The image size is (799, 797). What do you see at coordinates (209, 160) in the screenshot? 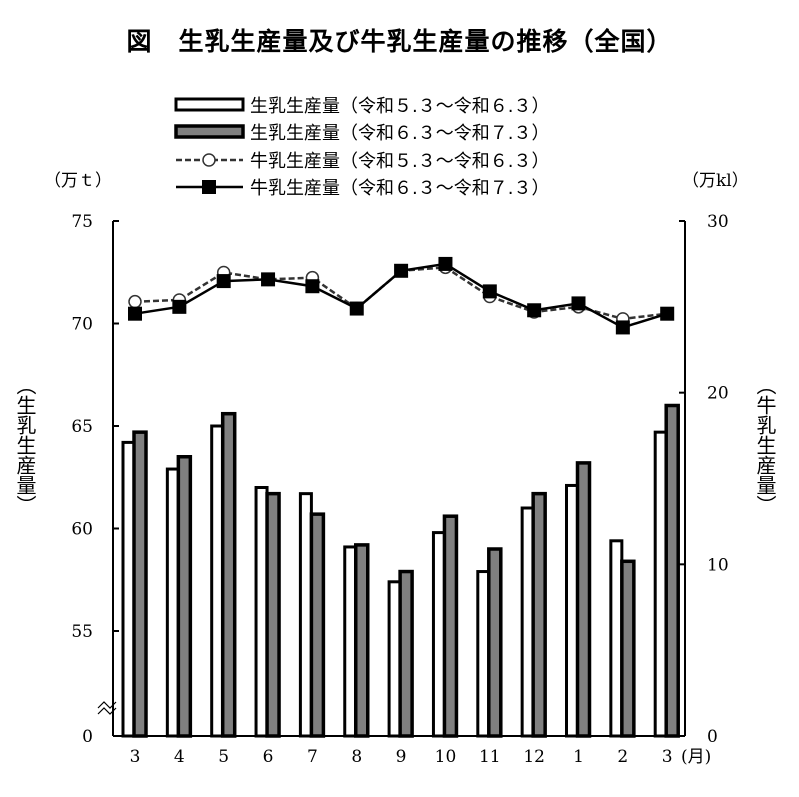
I see `legend-circle-icon` at bounding box center [209, 160].